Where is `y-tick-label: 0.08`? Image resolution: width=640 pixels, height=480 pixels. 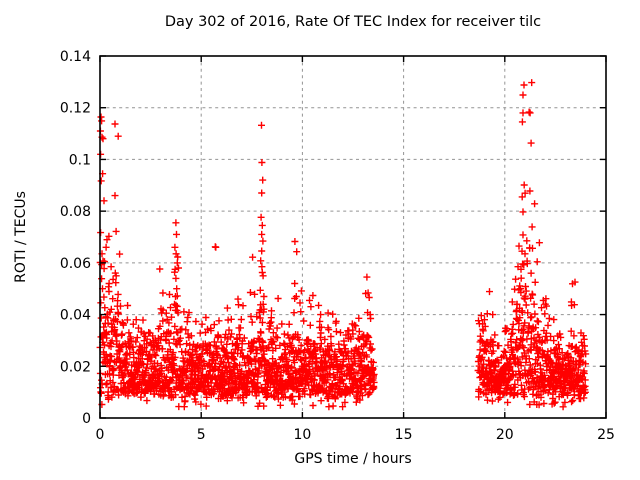
y-tick-label: 0.08 is located at coordinates (75, 212).